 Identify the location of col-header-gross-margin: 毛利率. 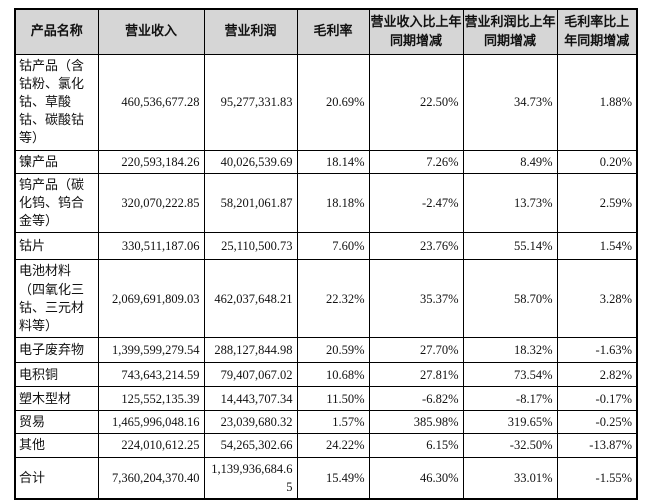
(333, 31).